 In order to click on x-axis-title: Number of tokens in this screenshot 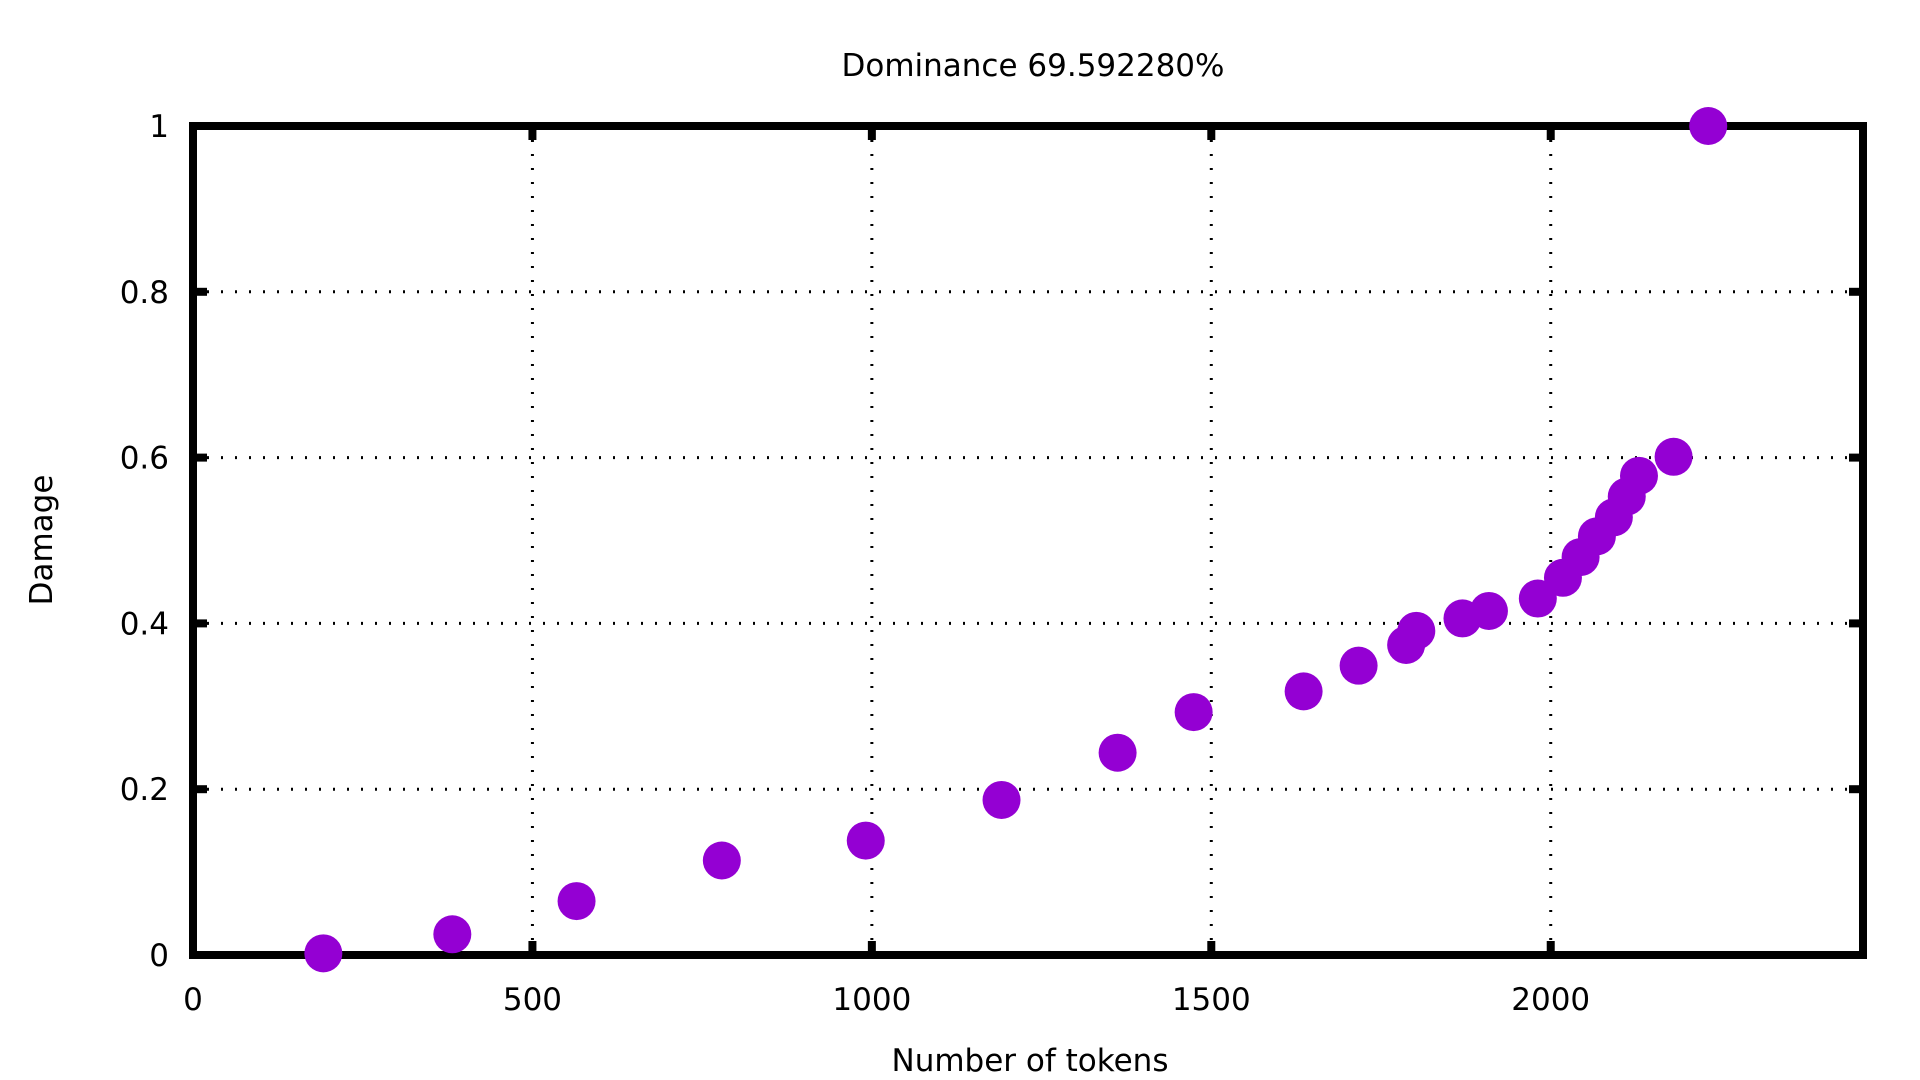, I will do `click(1030, 1061)`.